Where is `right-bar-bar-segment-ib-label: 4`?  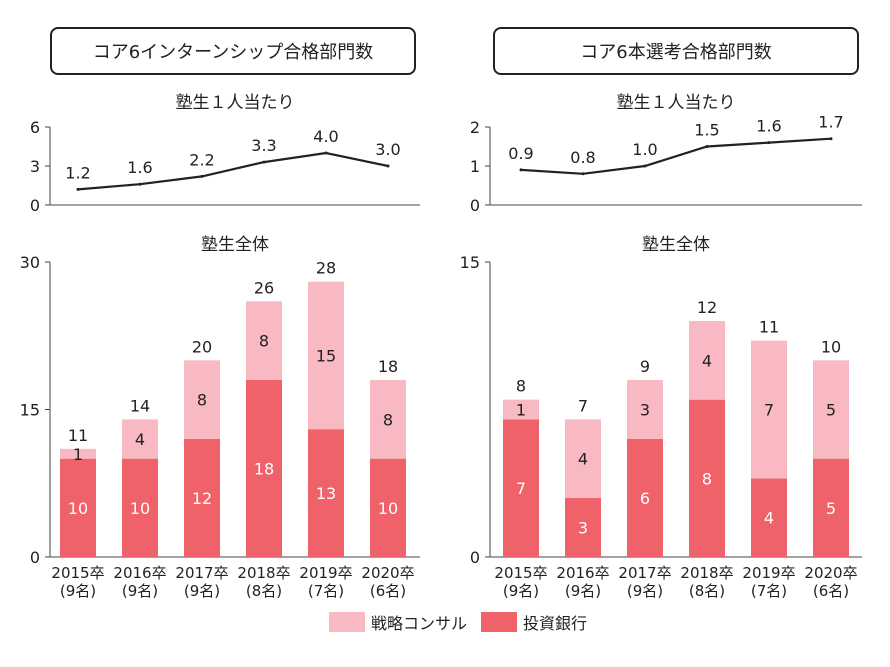 right-bar-bar-segment-ib-label: 4 is located at coordinates (769, 518).